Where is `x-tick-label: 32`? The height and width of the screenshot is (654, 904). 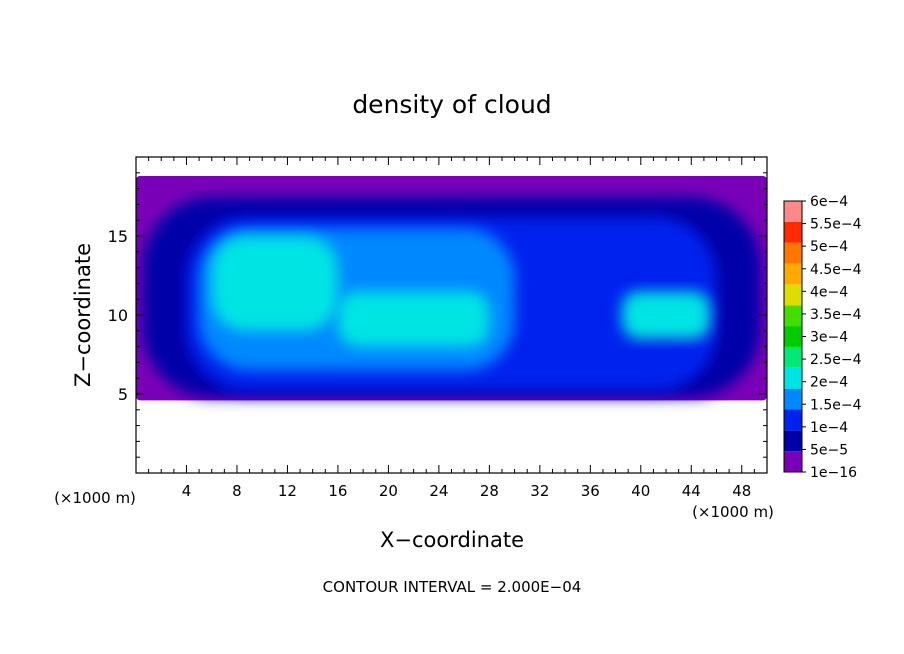 x-tick-label: 32 is located at coordinates (539, 491).